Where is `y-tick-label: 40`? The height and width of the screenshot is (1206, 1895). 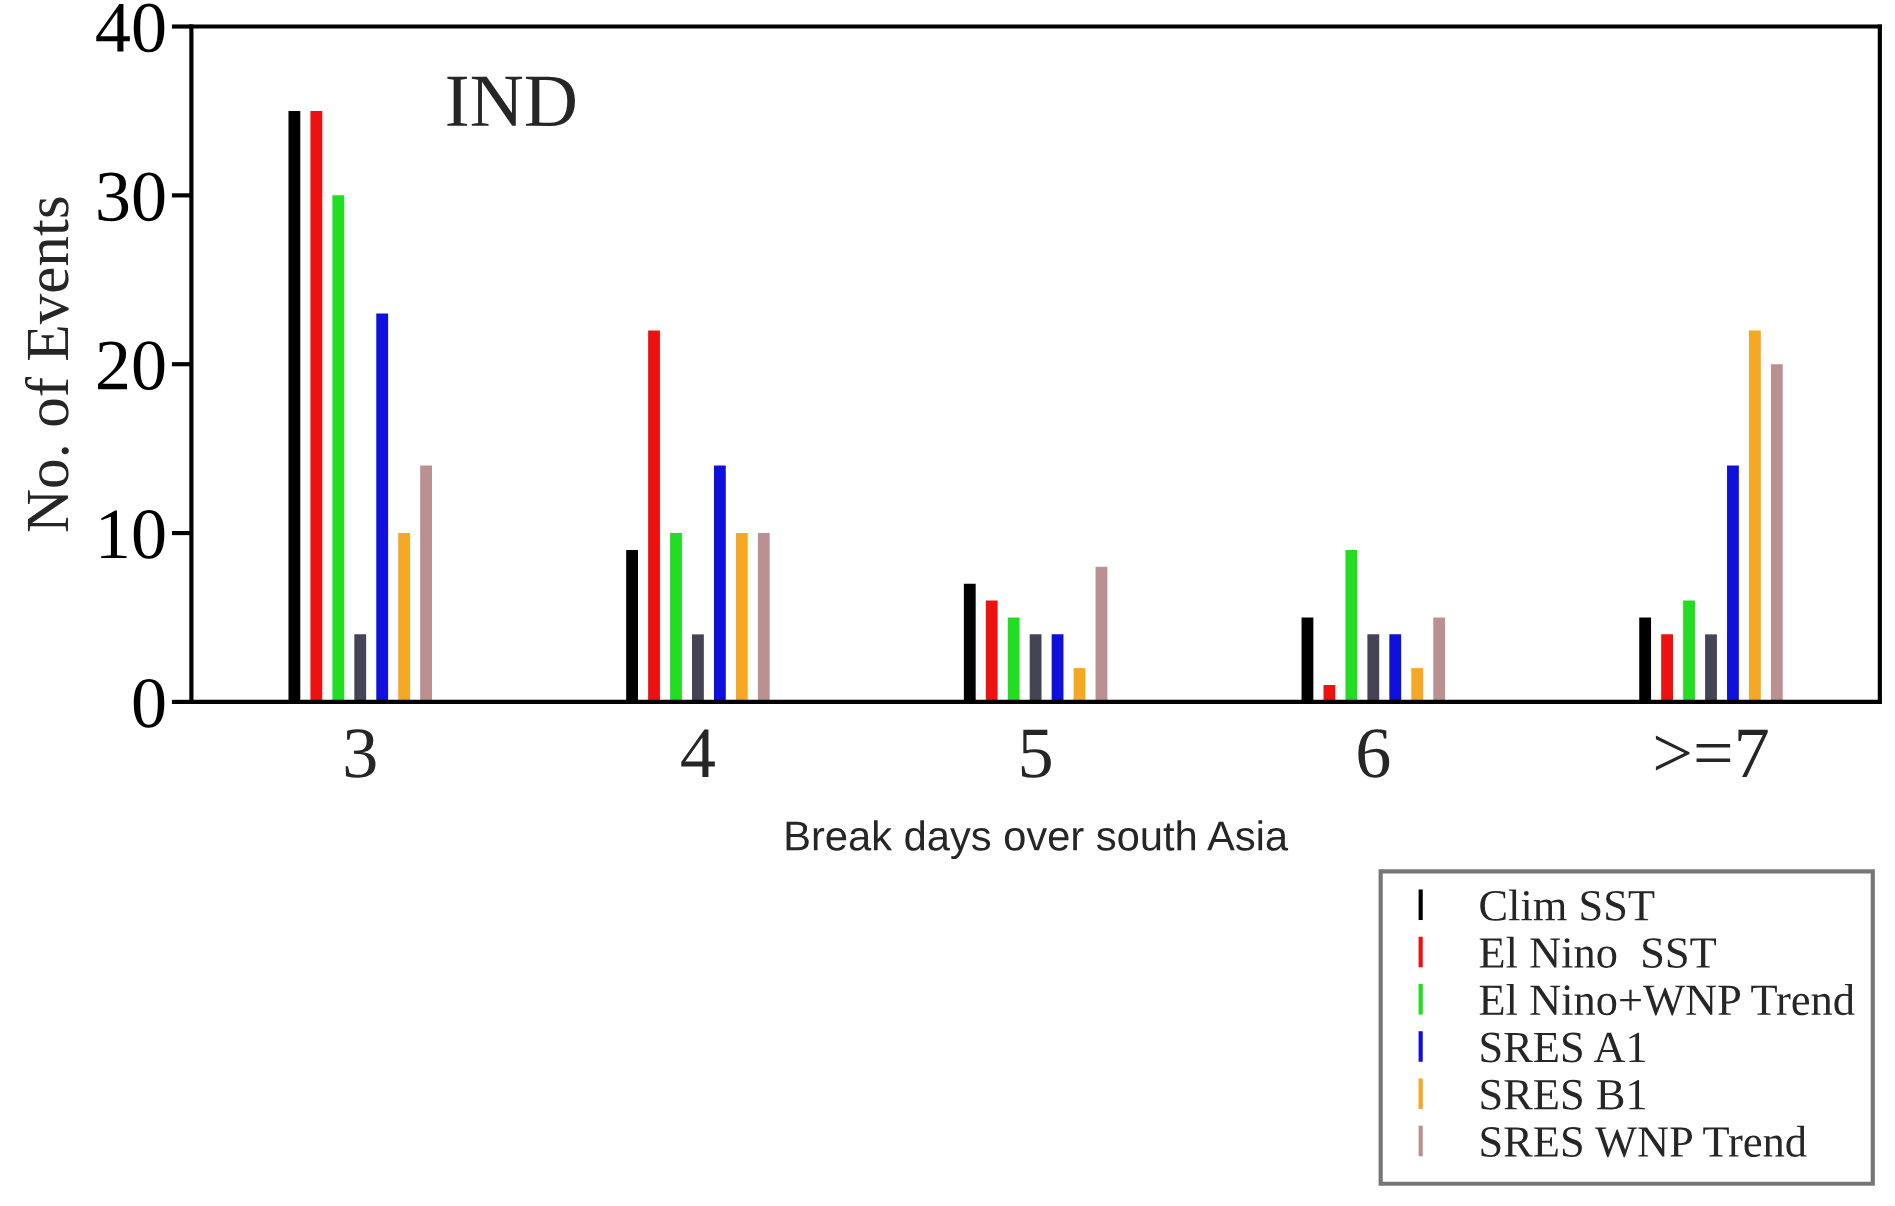
y-tick-label: 40 is located at coordinates (130, 28).